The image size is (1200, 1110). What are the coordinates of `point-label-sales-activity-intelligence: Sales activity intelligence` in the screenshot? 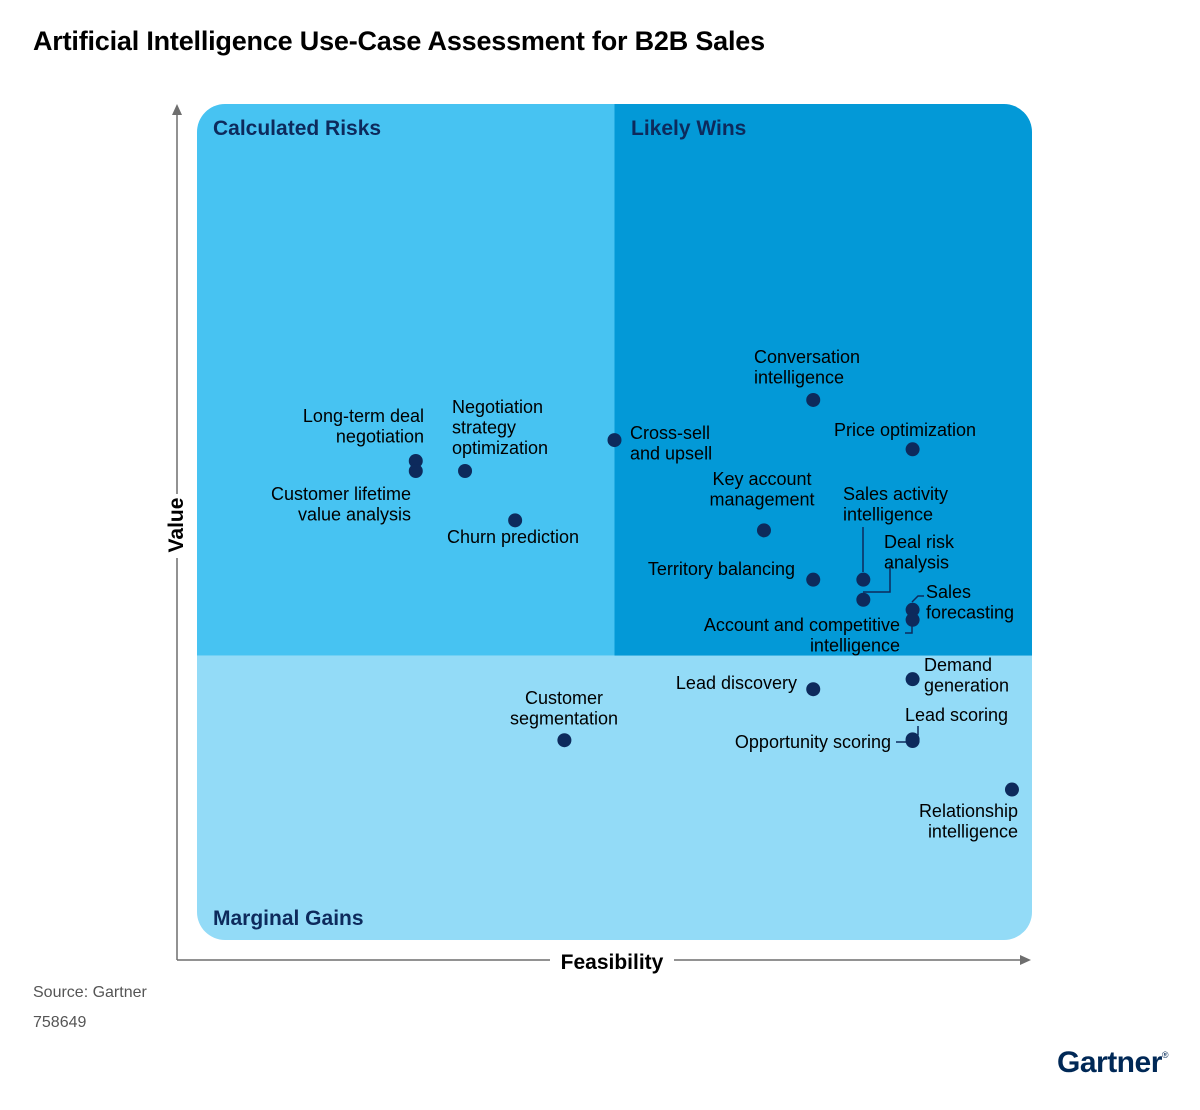 It's located at (895, 504).